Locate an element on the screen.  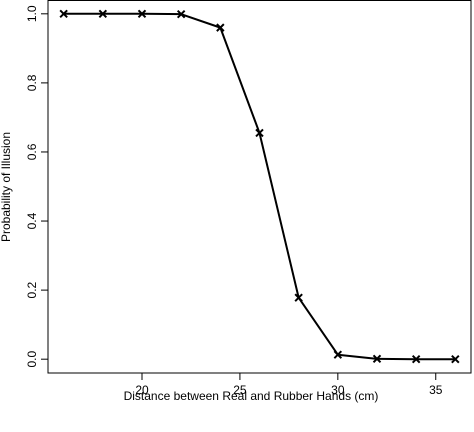
y-tick-label: 0.6 is located at coordinates (32, 151).